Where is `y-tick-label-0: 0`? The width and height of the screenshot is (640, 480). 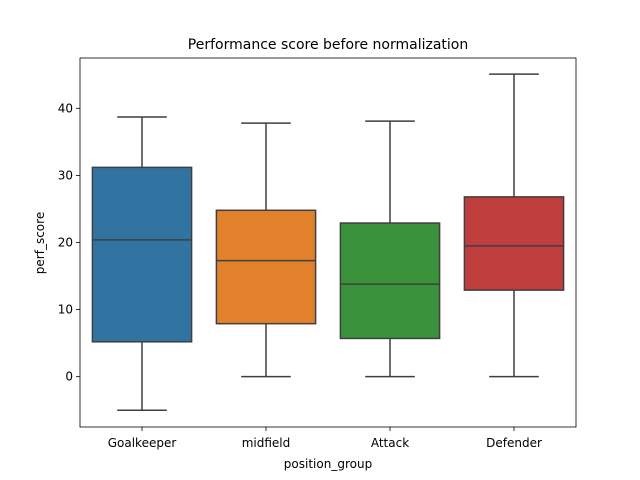
y-tick-label-0: 0 is located at coordinates (69, 377).